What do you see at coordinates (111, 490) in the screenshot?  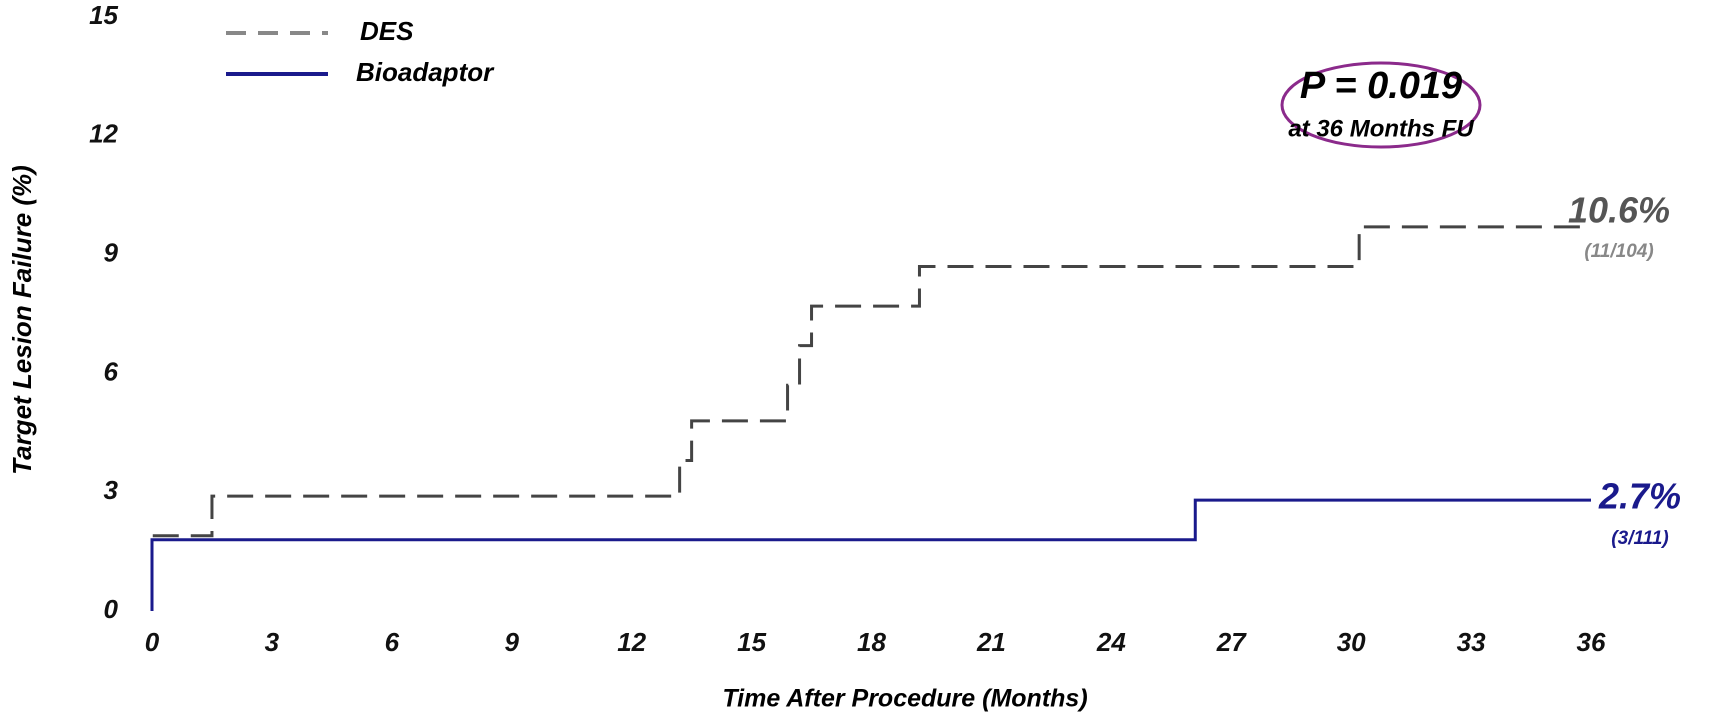 I see `y-tick-label: 3` at bounding box center [111, 490].